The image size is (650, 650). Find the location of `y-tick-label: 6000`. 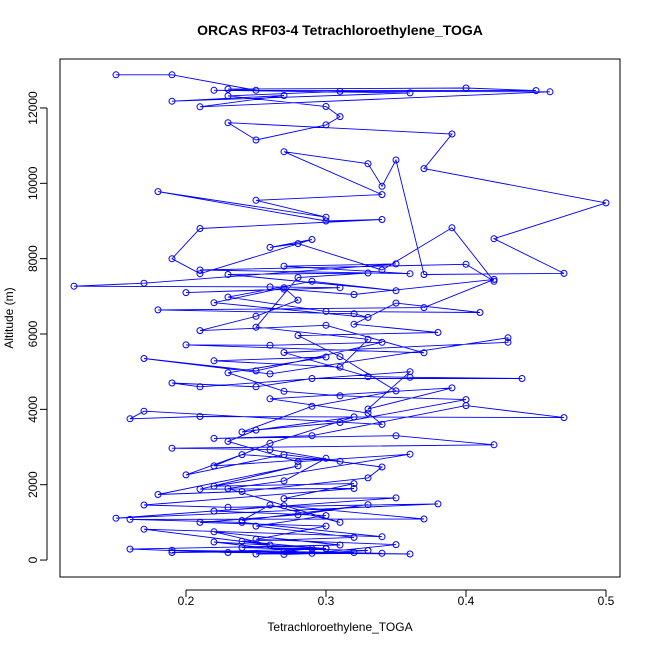

y-tick-label: 6000 is located at coordinates (33, 333).